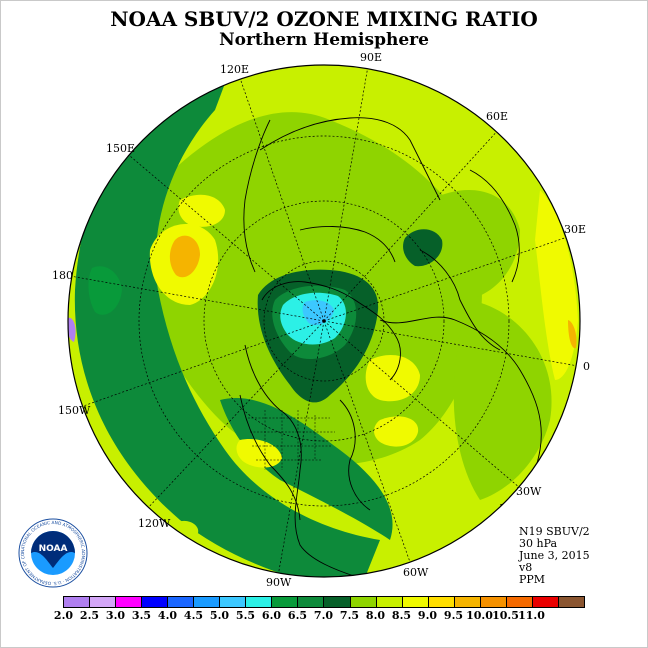 This screenshot has width=648, height=648. What do you see at coordinates (474, 245) in the screenshot?
I see `ozone-band-7-0-east` at bounding box center [474, 245].